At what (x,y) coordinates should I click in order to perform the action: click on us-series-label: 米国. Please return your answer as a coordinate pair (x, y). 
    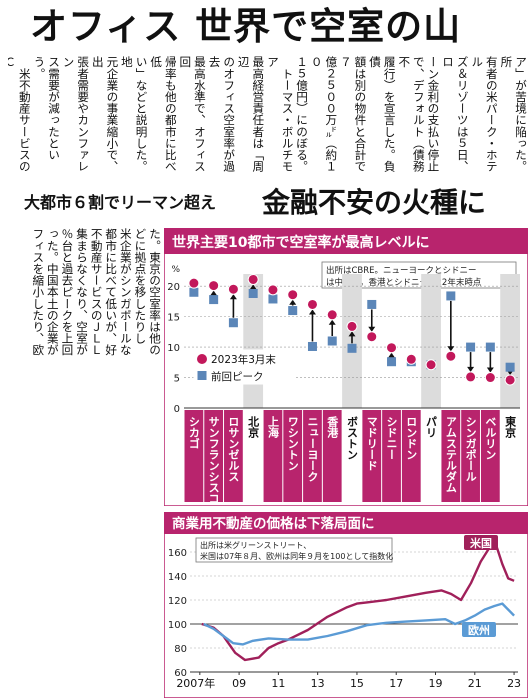
    Looking at the image, I should click on (480, 543).